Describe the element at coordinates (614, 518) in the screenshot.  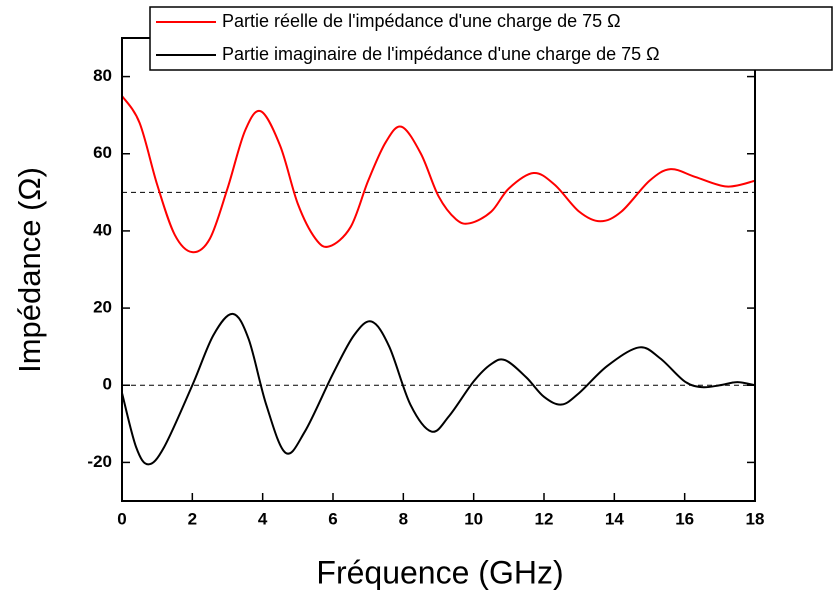
I see `x-tick-label: 14` at that location.